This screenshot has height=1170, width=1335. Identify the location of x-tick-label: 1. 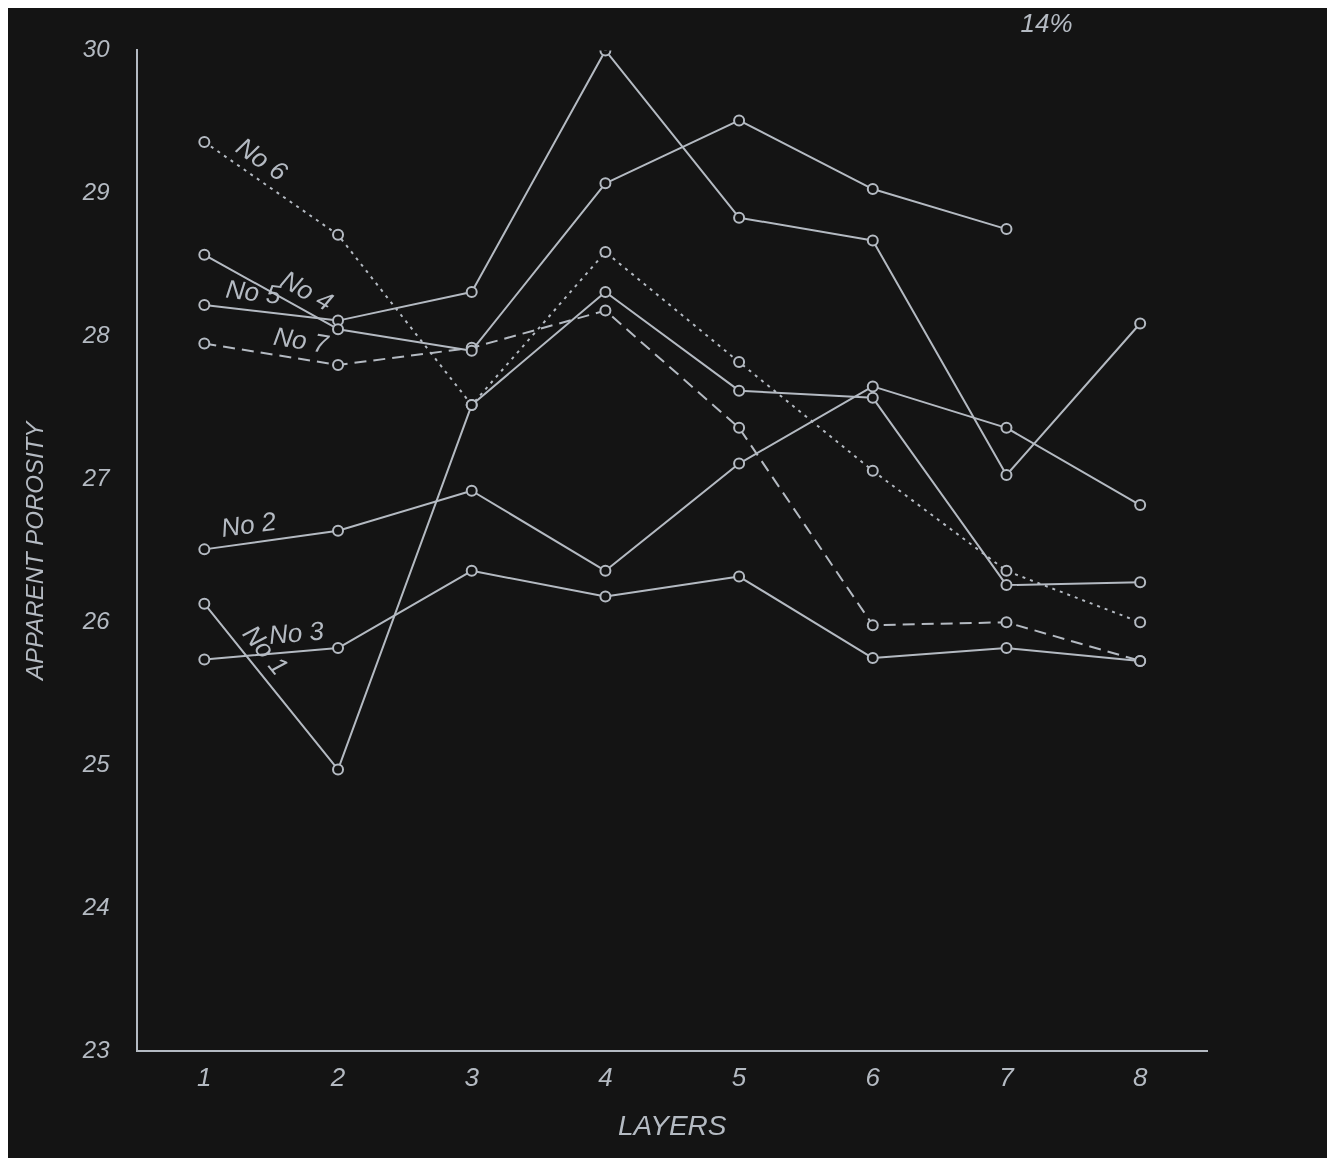
(204, 1077).